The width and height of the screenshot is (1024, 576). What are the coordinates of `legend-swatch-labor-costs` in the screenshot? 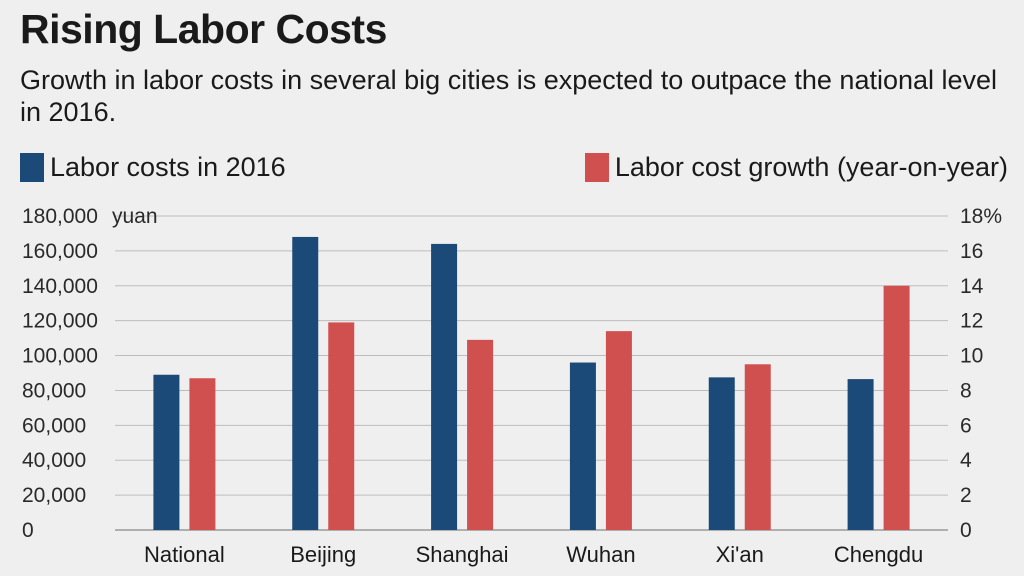 It's located at (32, 167).